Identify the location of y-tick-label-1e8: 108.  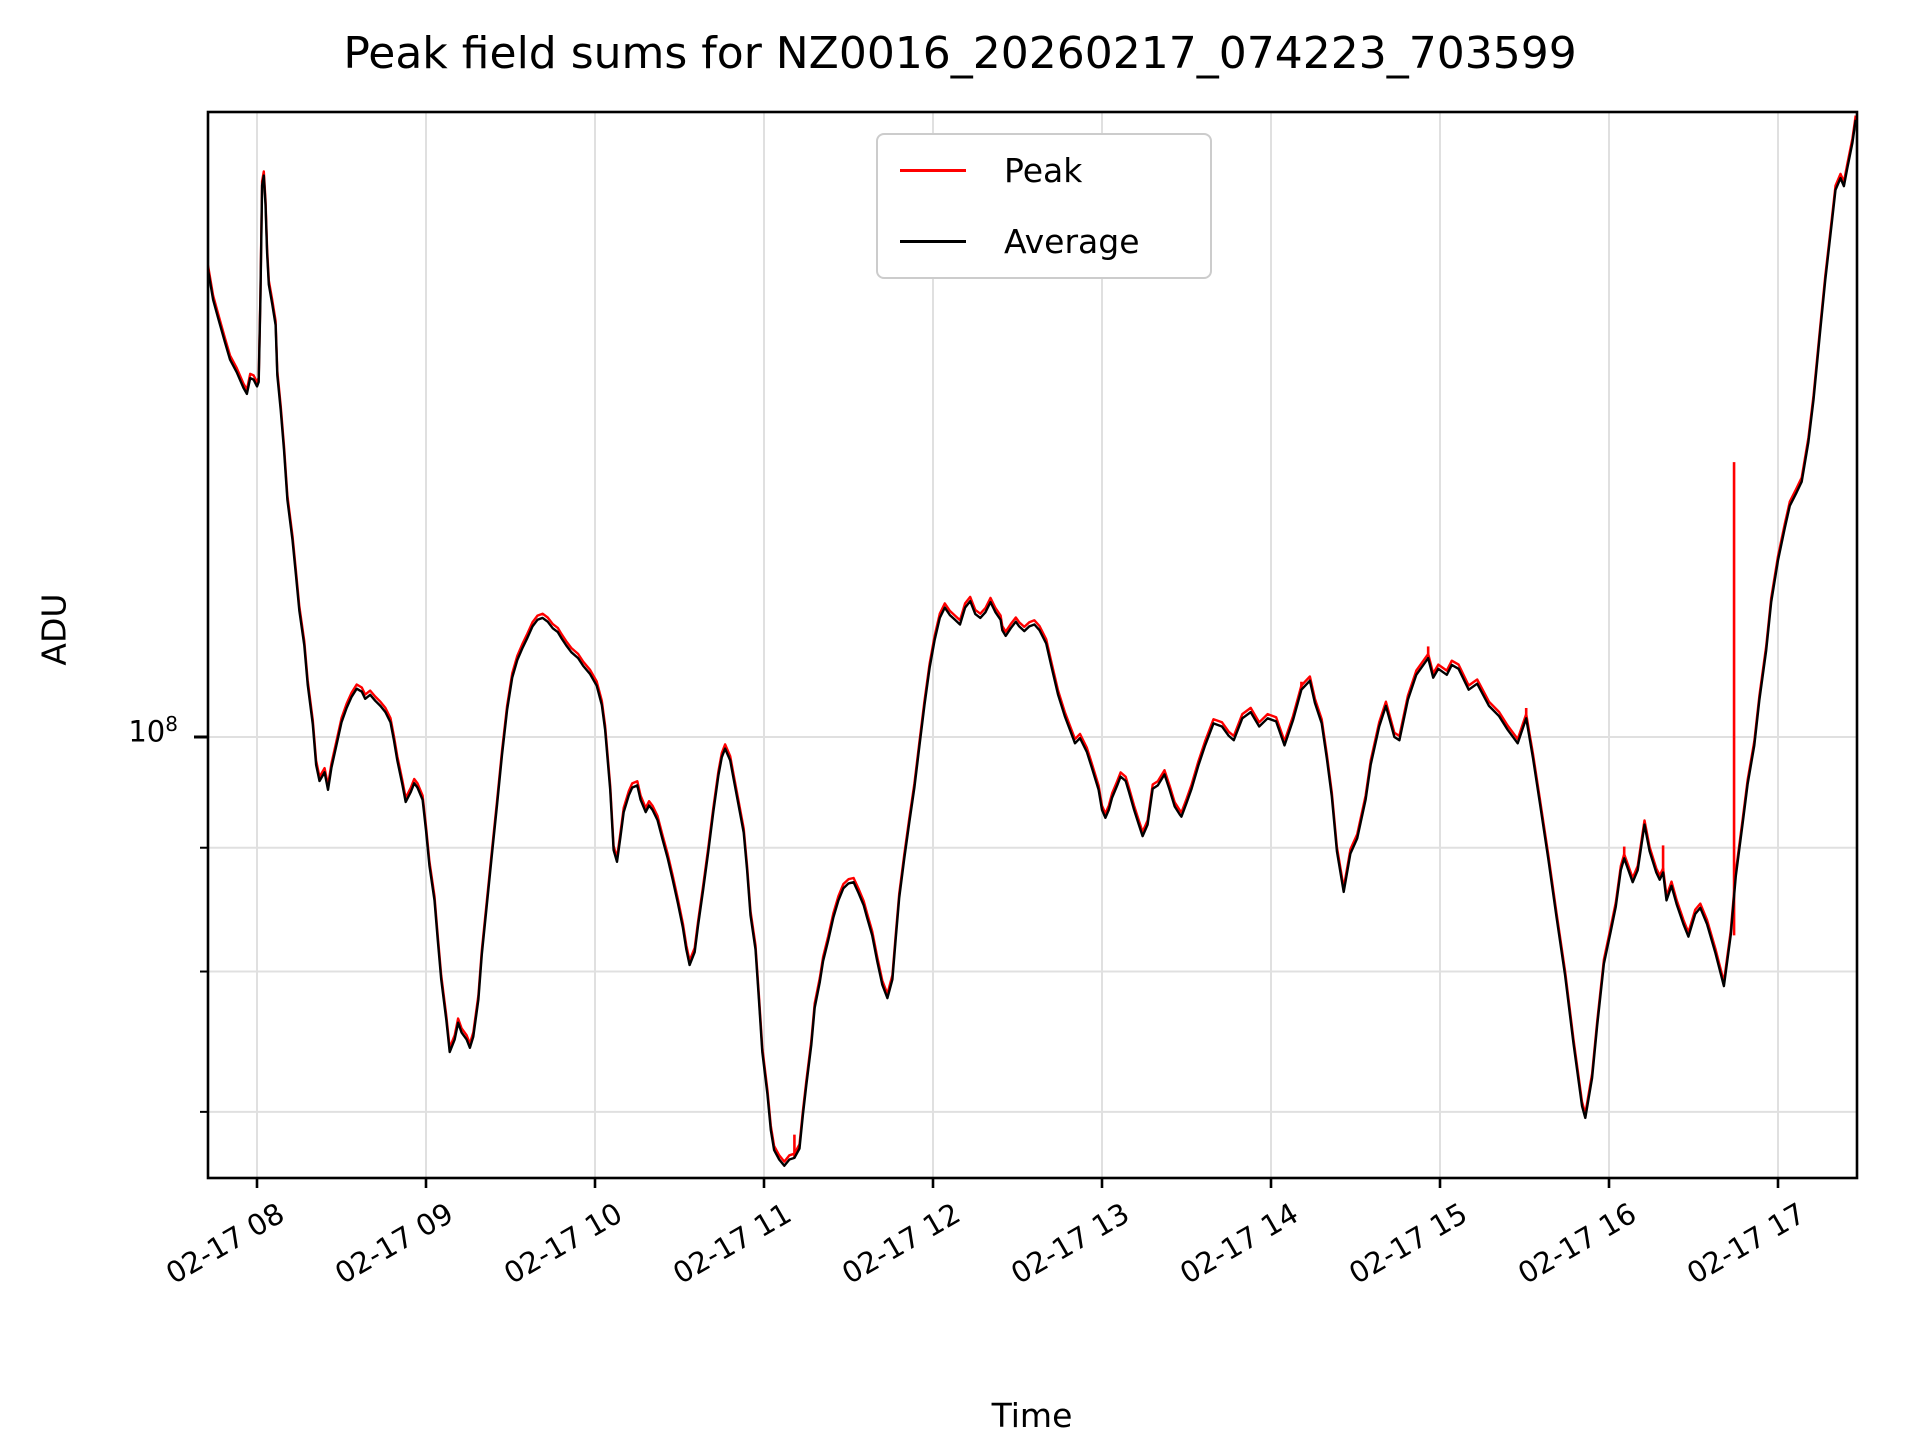
(153, 730).